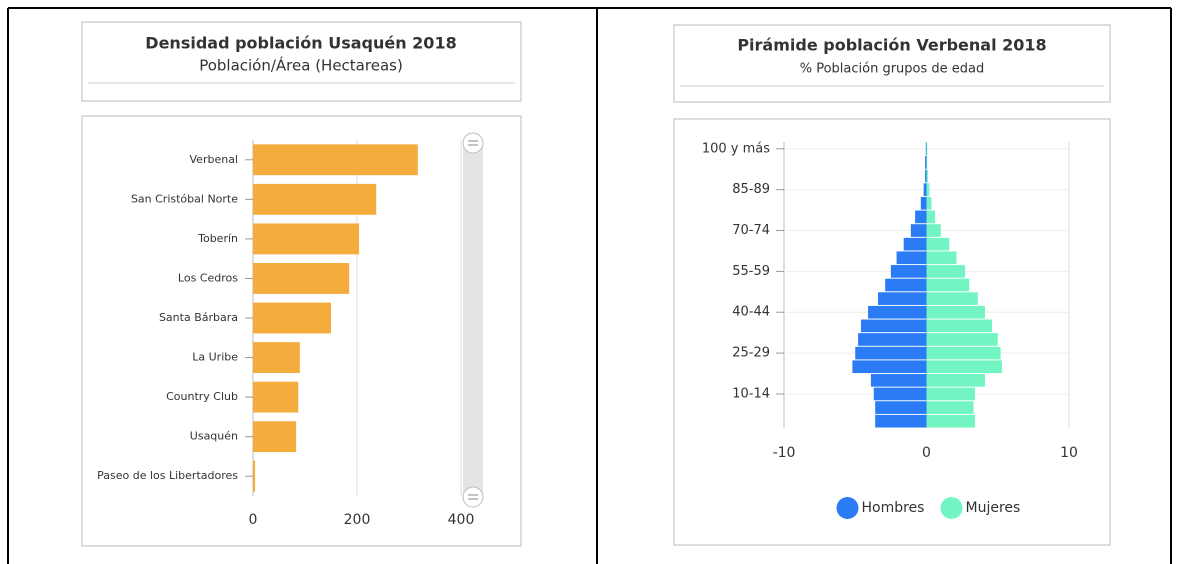 Image resolution: width=1179 pixels, height=564 pixels. What do you see at coordinates (357, 520) in the screenshot?
I see `x-tick-label: 200` at bounding box center [357, 520].